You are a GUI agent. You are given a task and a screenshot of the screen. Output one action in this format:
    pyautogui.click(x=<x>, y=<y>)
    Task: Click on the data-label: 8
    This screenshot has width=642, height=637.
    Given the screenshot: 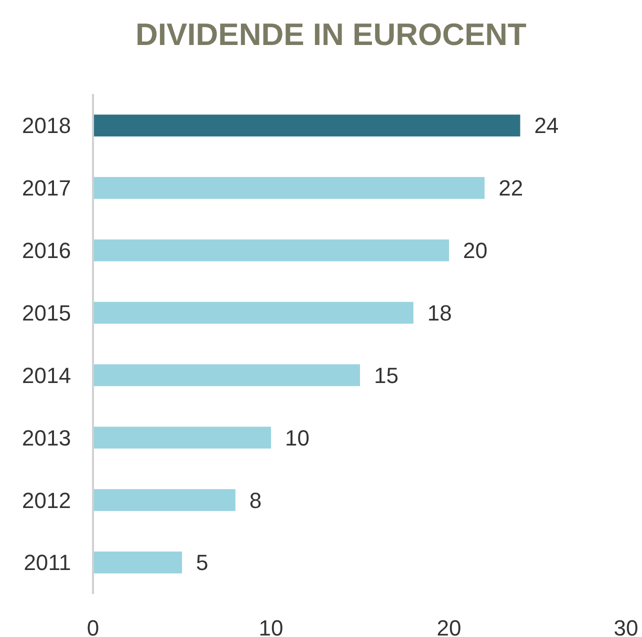 What is the action you would take?
    pyautogui.click(x=255, y=500)
    